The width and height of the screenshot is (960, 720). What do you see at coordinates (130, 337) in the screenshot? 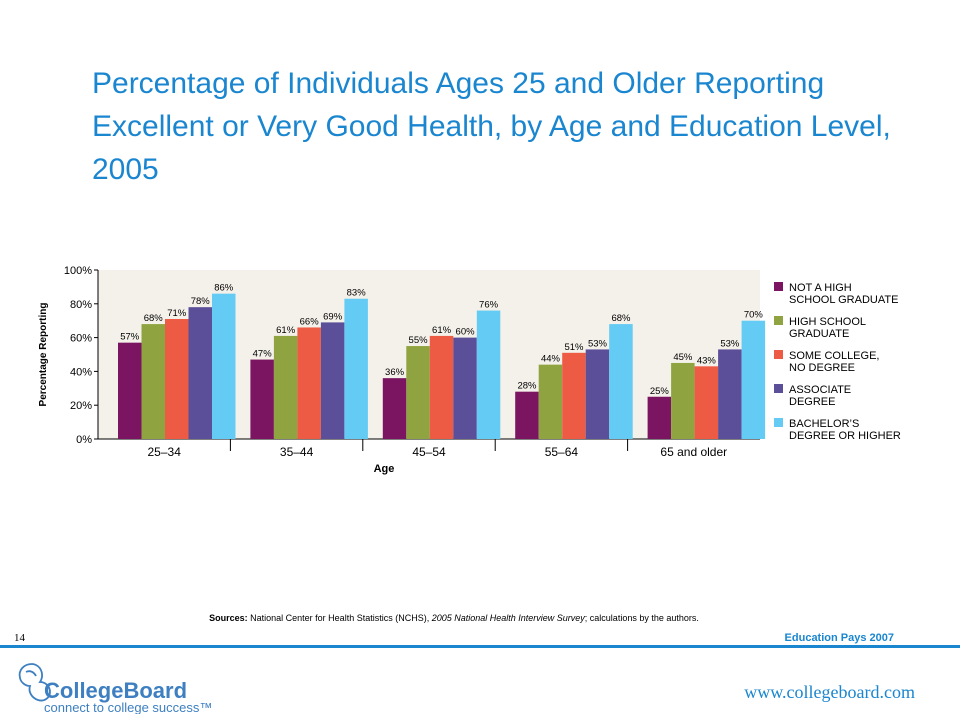
I see `data-label: 57%` at bounding box center [130, 337].